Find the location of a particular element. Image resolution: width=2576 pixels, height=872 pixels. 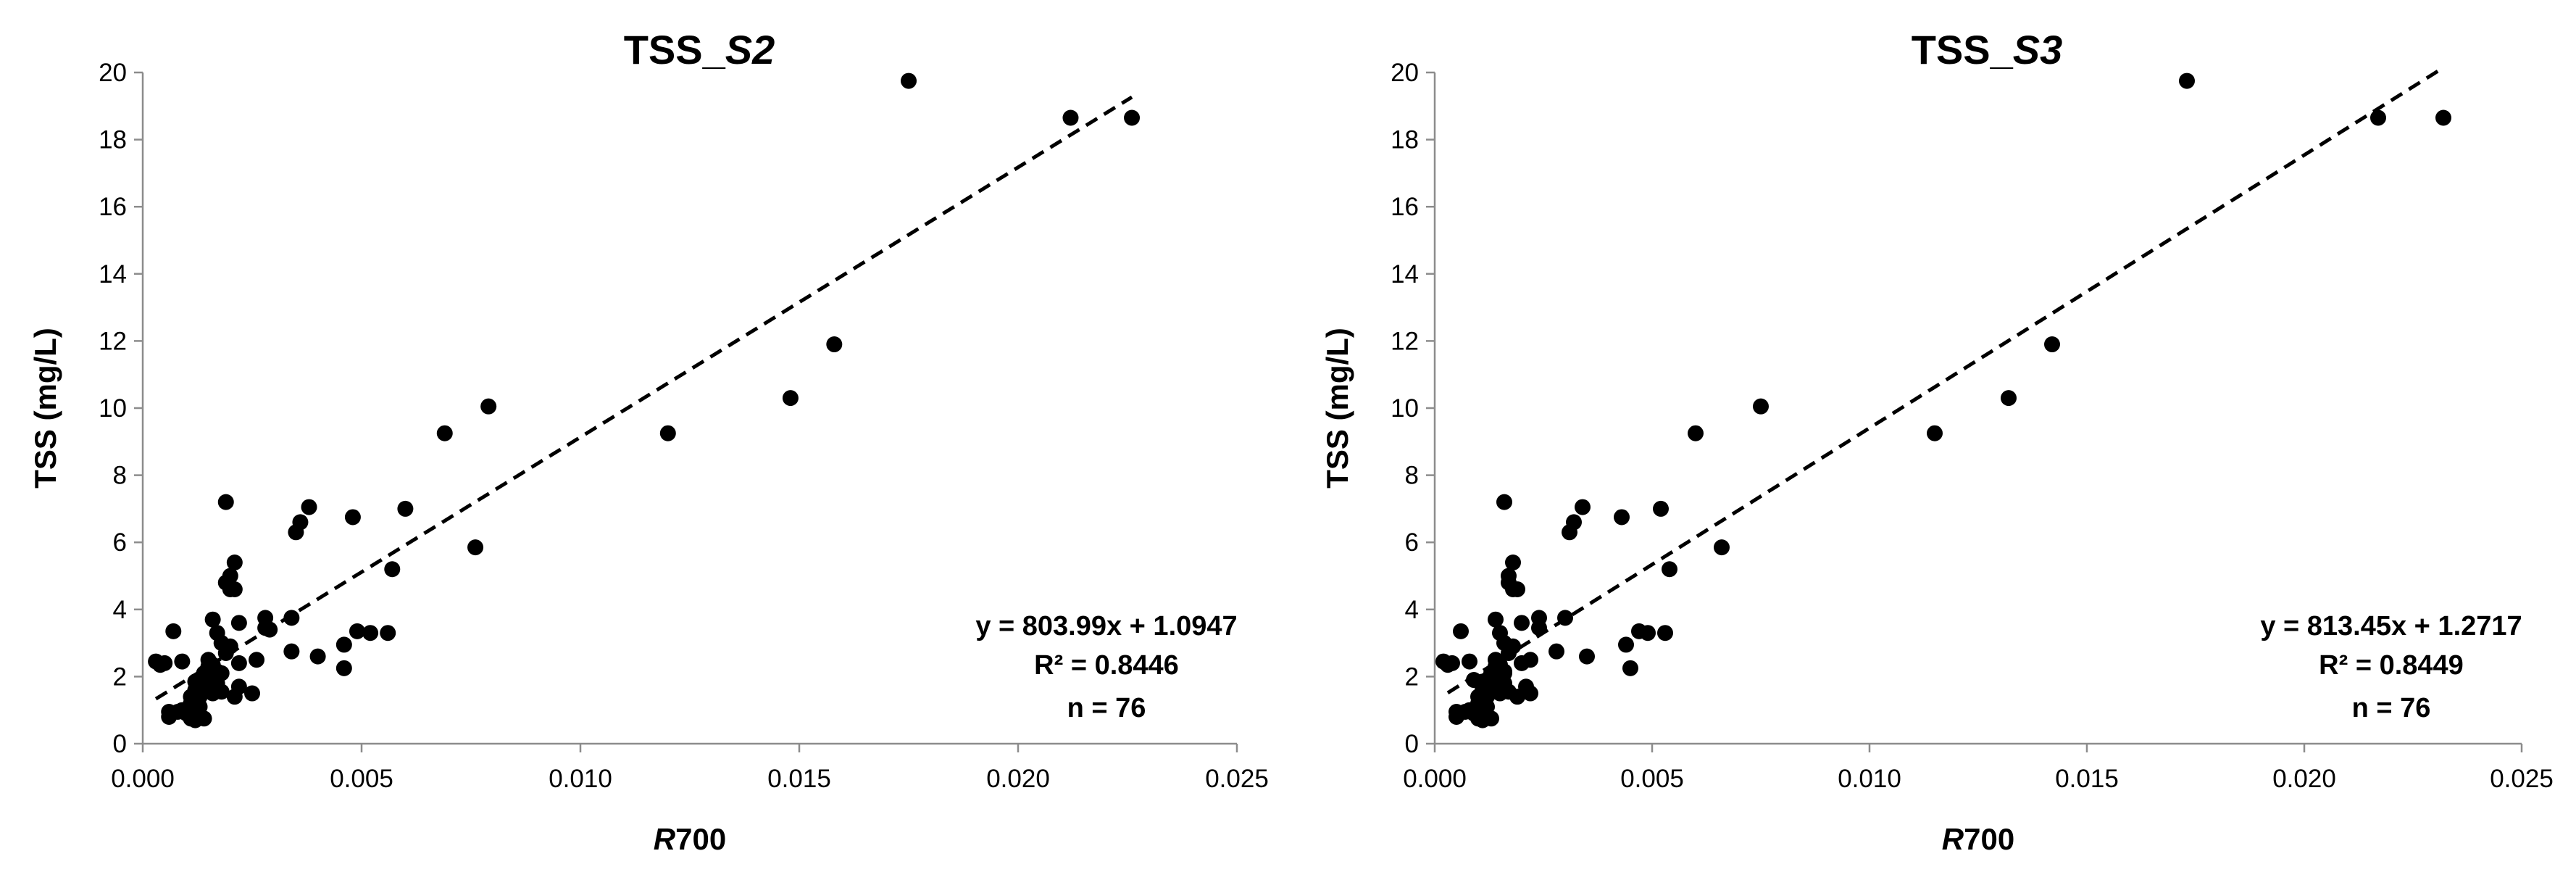

chart-title: TSS_S2 is located at coordinates (699, 49).